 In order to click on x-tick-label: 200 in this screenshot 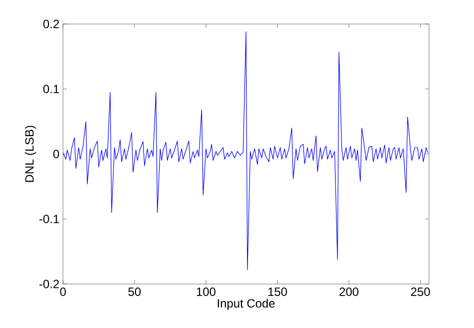, I will do `click(349, 292)`.